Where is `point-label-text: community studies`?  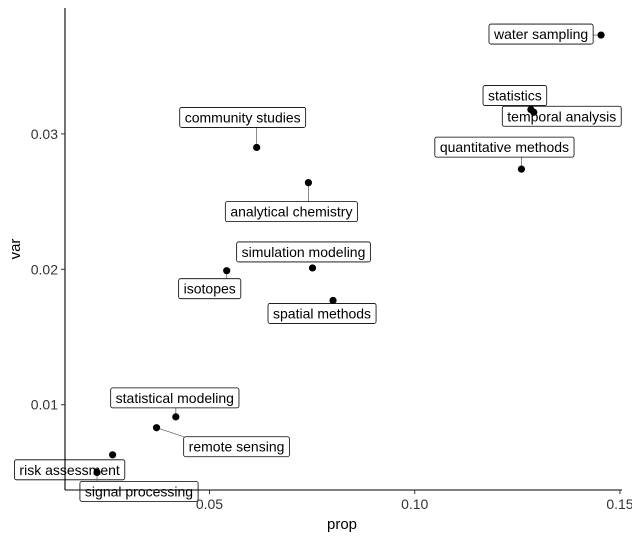
point-label-text: community studies is located at coordinates (243, 117).